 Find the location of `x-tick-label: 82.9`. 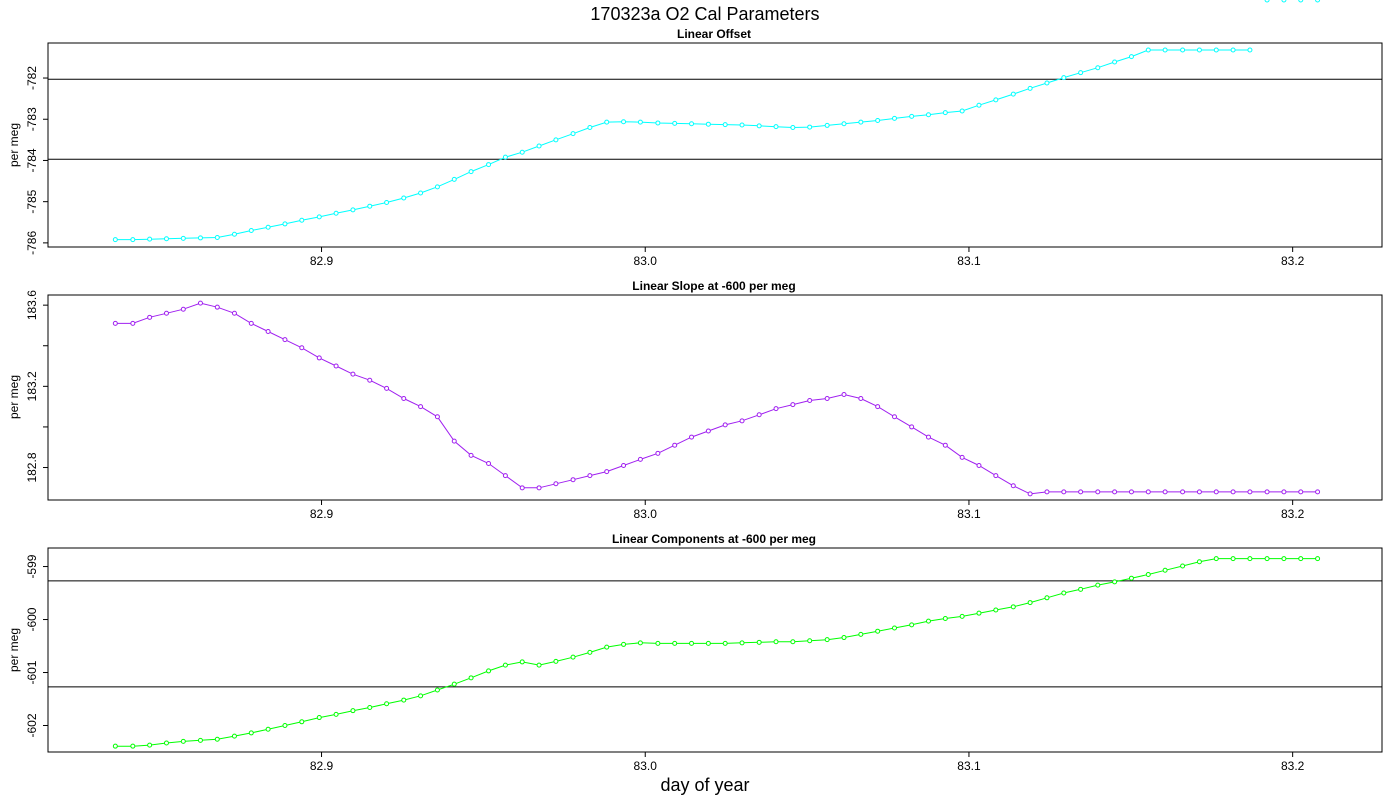

x-tick-label: 82.9 is located at coordinates (322, 514).